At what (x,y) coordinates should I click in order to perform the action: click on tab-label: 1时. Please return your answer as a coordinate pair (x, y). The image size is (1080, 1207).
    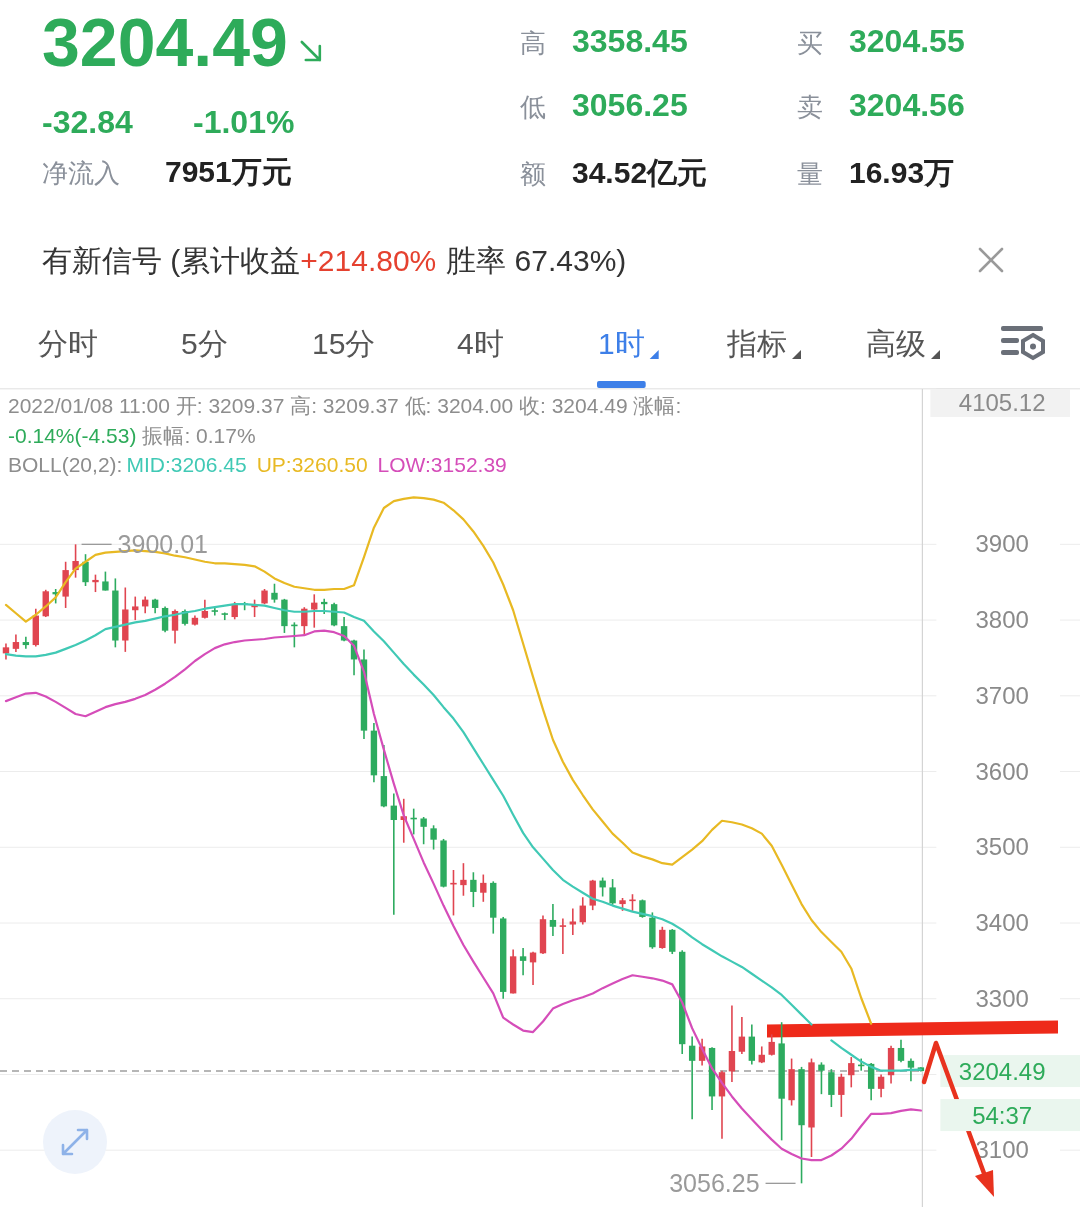
    Looking at the image, I should click on (621, 343).